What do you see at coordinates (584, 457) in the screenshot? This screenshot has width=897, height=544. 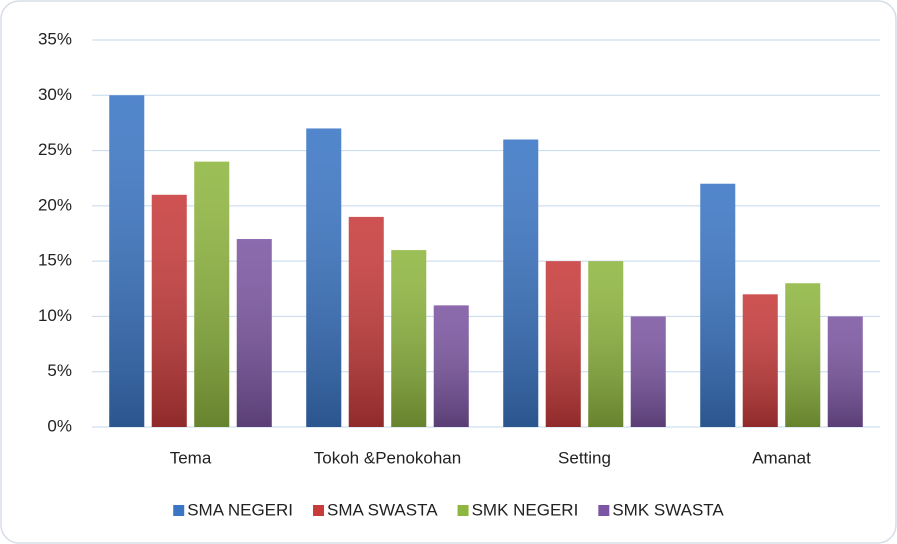 I see `x-tick-label: Setting` at bounding box center [584, 457].